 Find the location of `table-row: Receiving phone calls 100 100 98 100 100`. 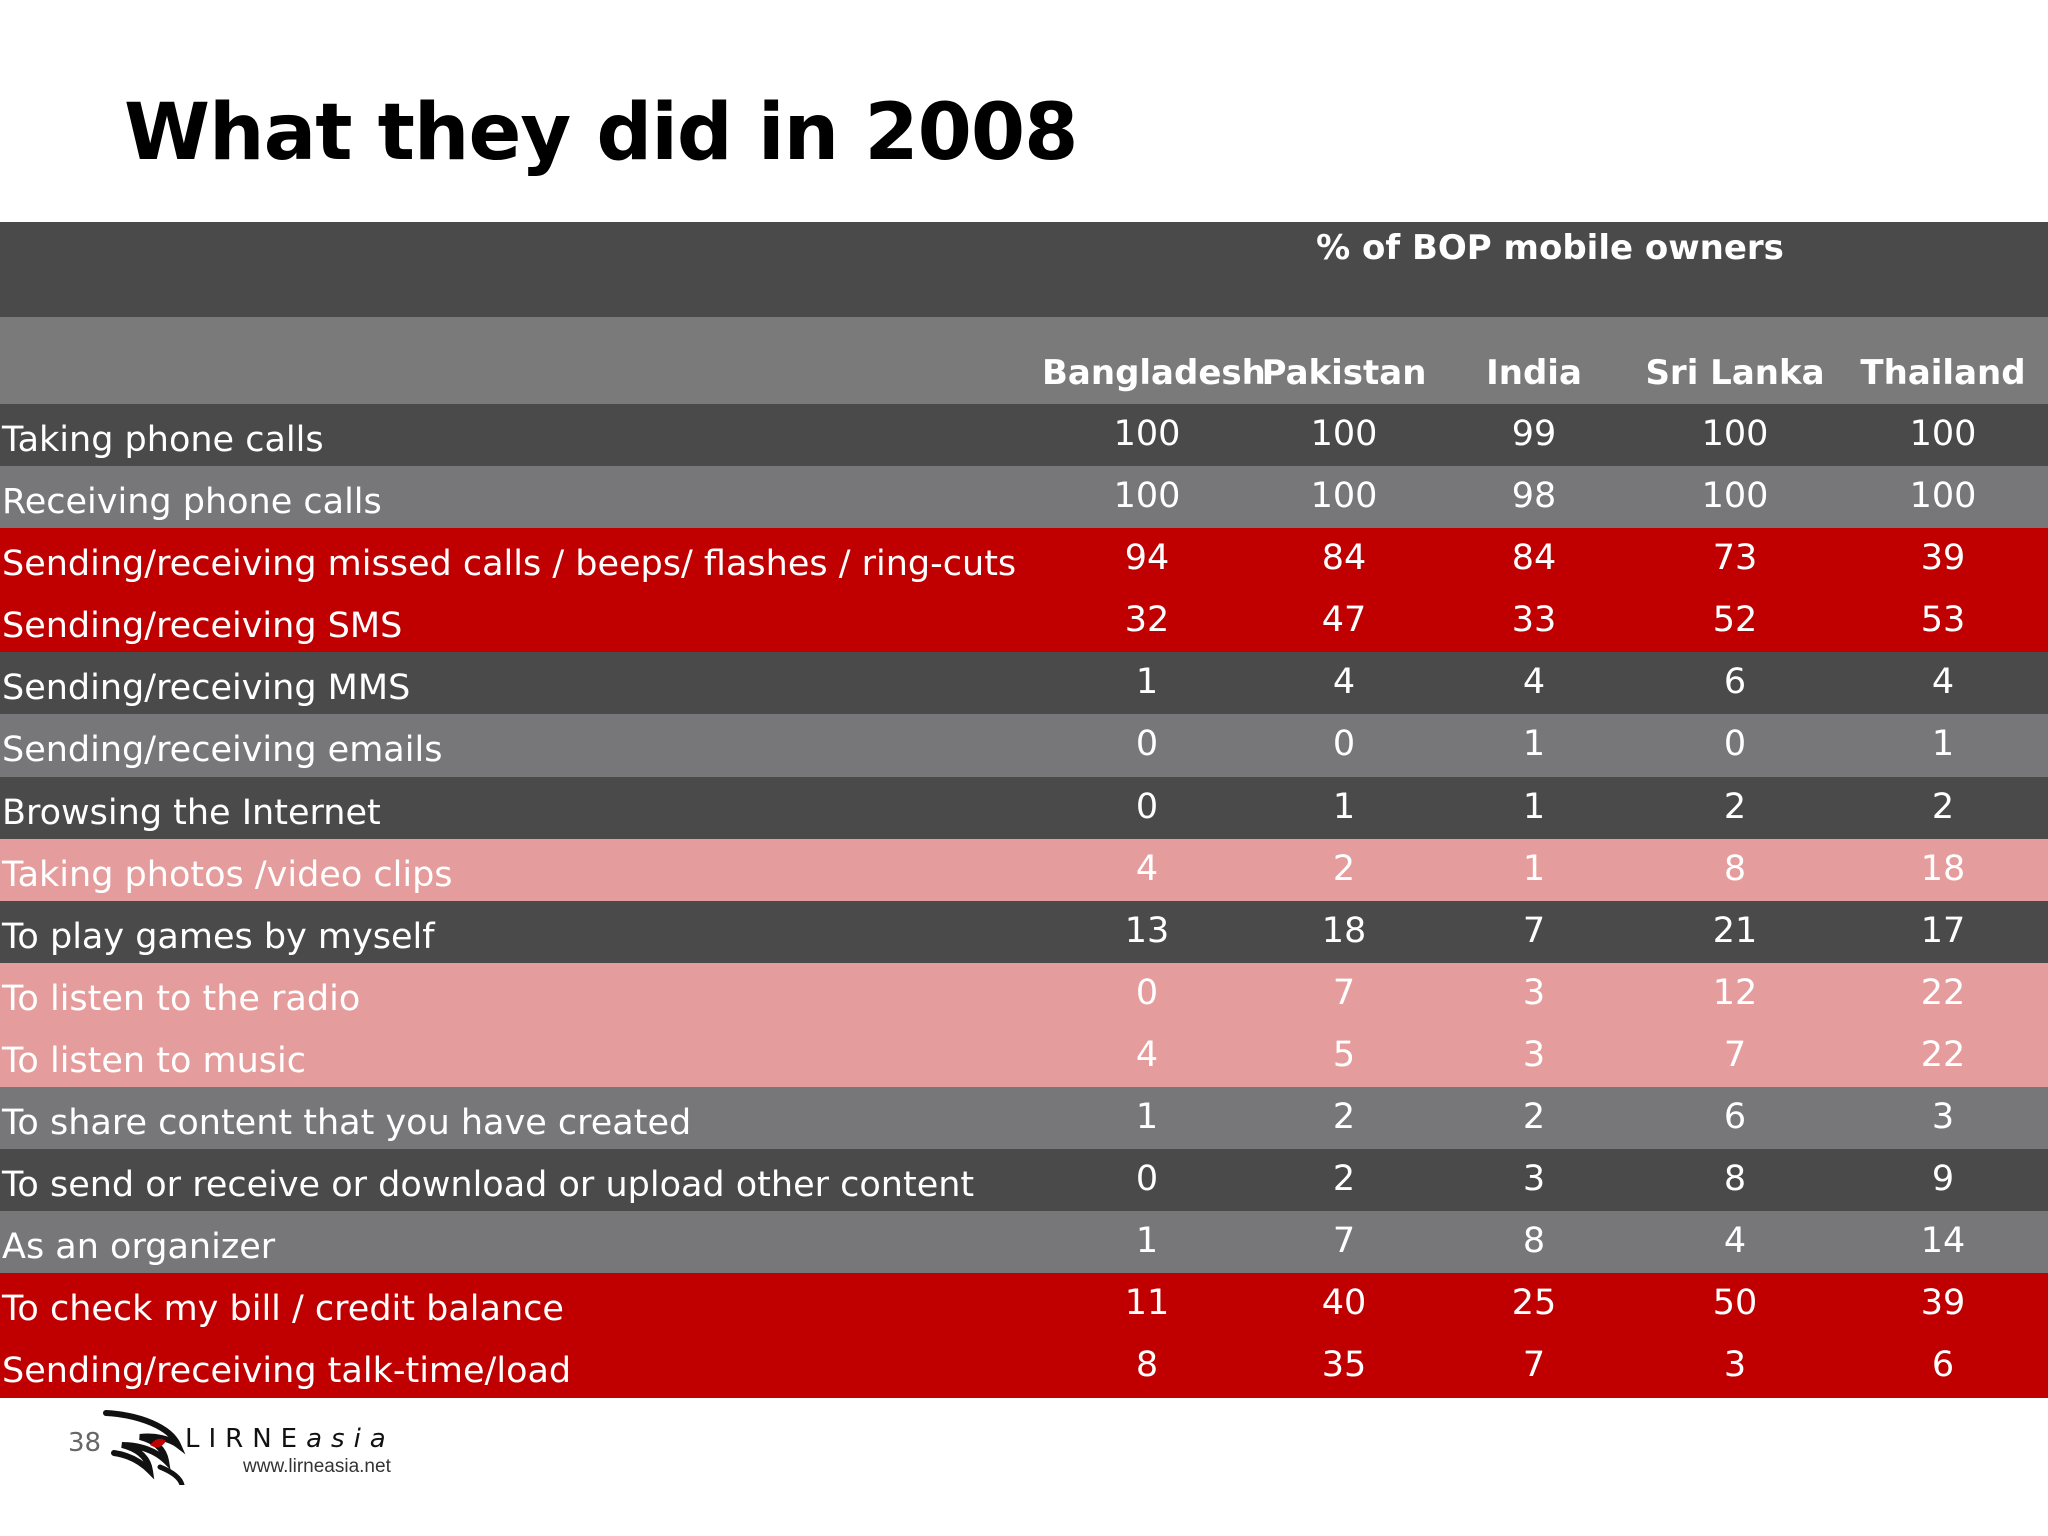

table-row: Receiving phone calls 100 100 98 100 100 is located at coordinates (1024, 497).